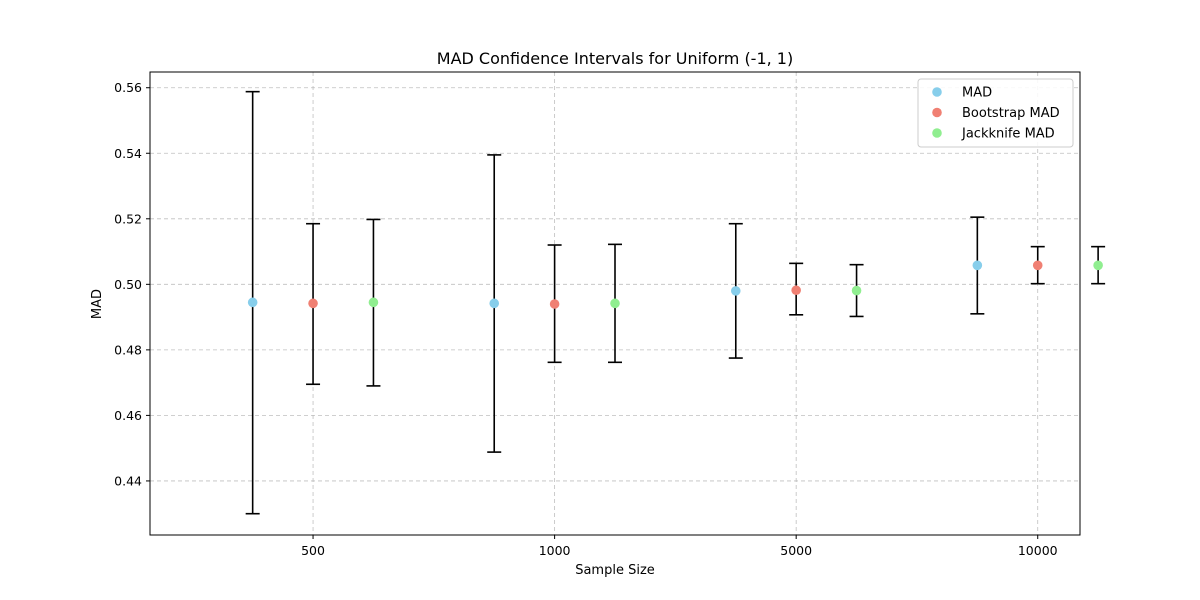 The width and height of the screenshot is (1200, 600). I want to click on legend: MAD Bootstrap MAD Jackknife MAD, so click(995, 113).